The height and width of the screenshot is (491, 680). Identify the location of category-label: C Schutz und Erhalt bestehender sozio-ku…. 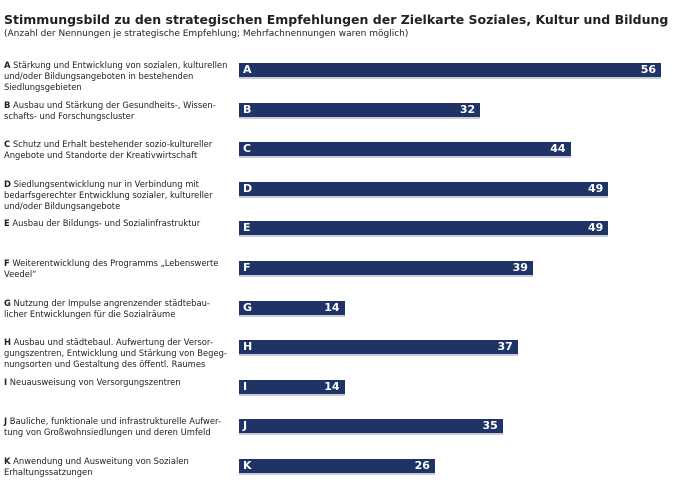
(116, 150).